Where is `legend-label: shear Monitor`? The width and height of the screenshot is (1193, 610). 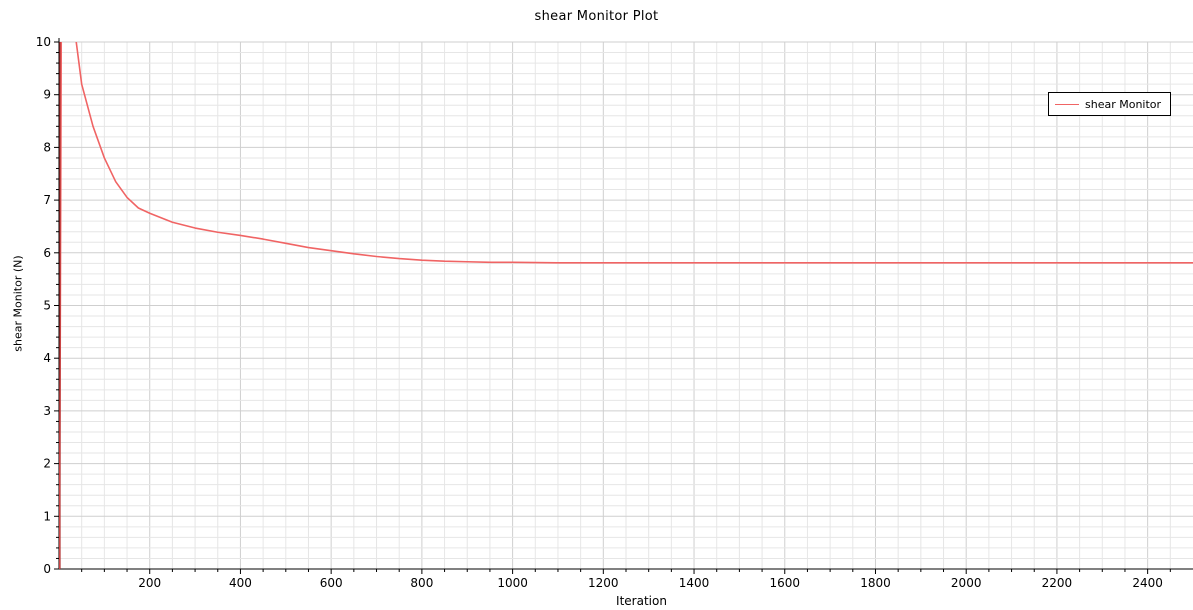
legend-label: shear Monitor is located at coordinates (1123, 104).